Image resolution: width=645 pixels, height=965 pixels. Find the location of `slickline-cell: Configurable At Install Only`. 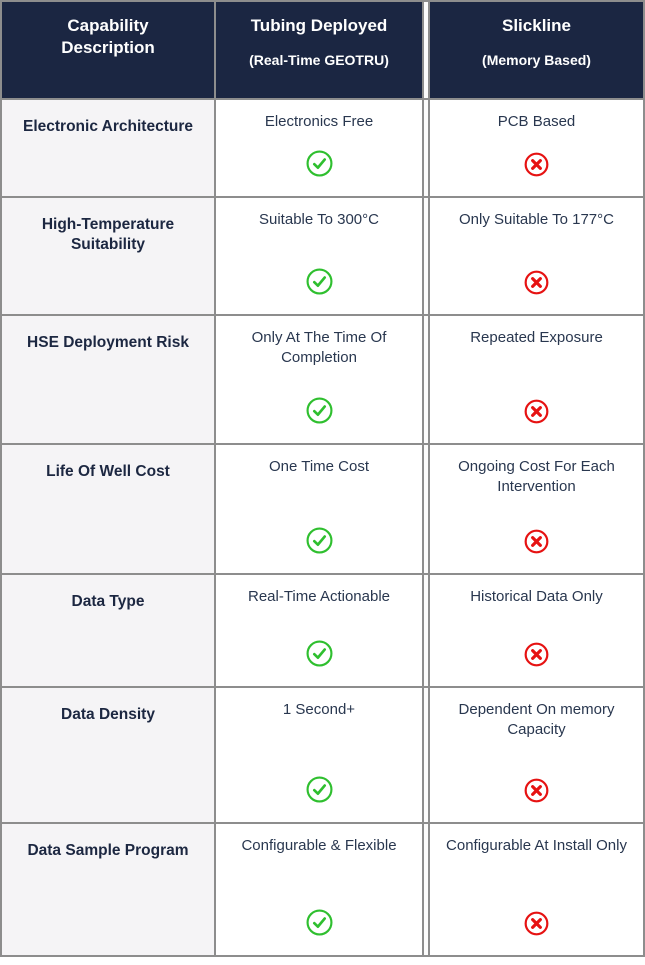

slickline-cell: Configurable At Install Only is located at coordinates (536, 889).